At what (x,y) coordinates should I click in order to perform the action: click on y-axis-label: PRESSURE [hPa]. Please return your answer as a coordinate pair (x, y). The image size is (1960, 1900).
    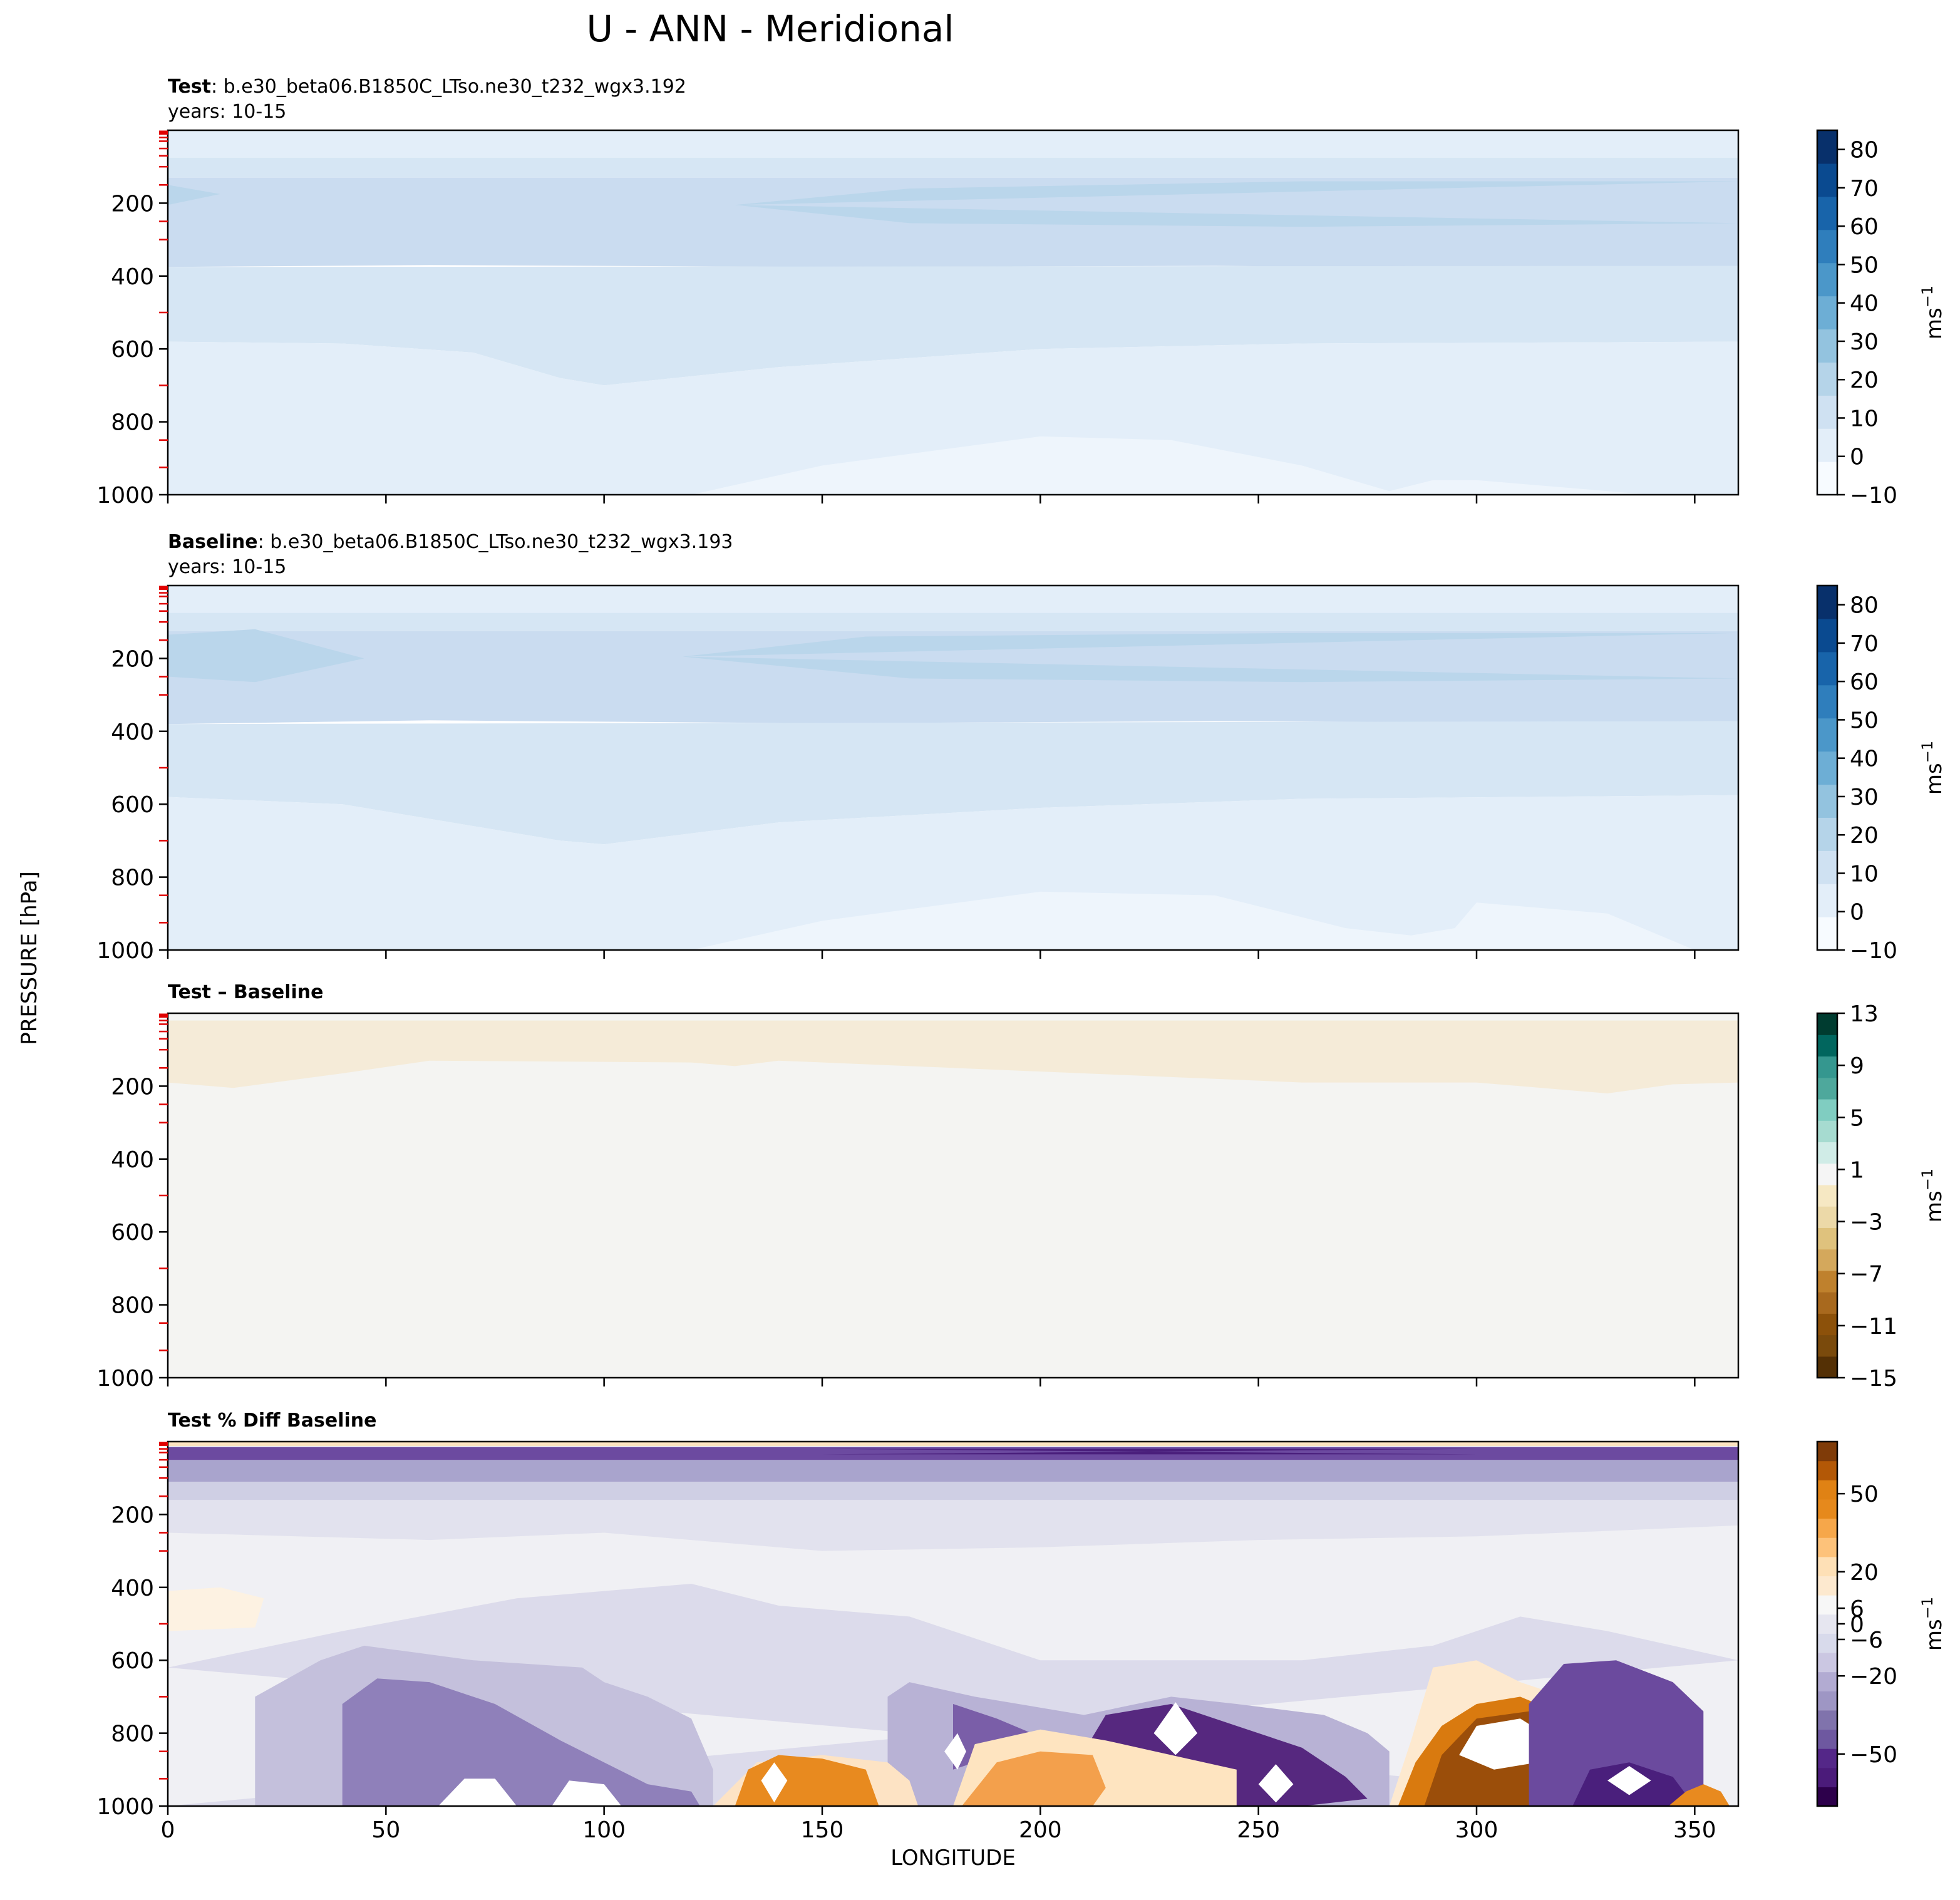
    Looking at the image, I should click on (29, 958).